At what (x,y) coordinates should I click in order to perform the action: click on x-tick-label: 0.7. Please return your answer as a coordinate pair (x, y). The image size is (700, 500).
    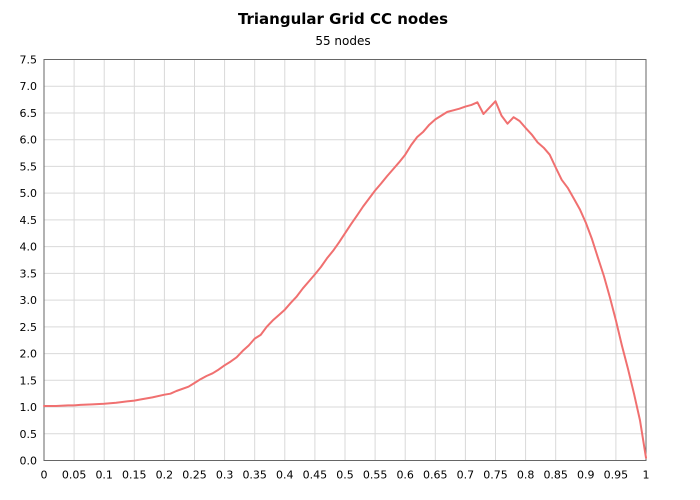
    Looking at the image, I should click on (466, 475).